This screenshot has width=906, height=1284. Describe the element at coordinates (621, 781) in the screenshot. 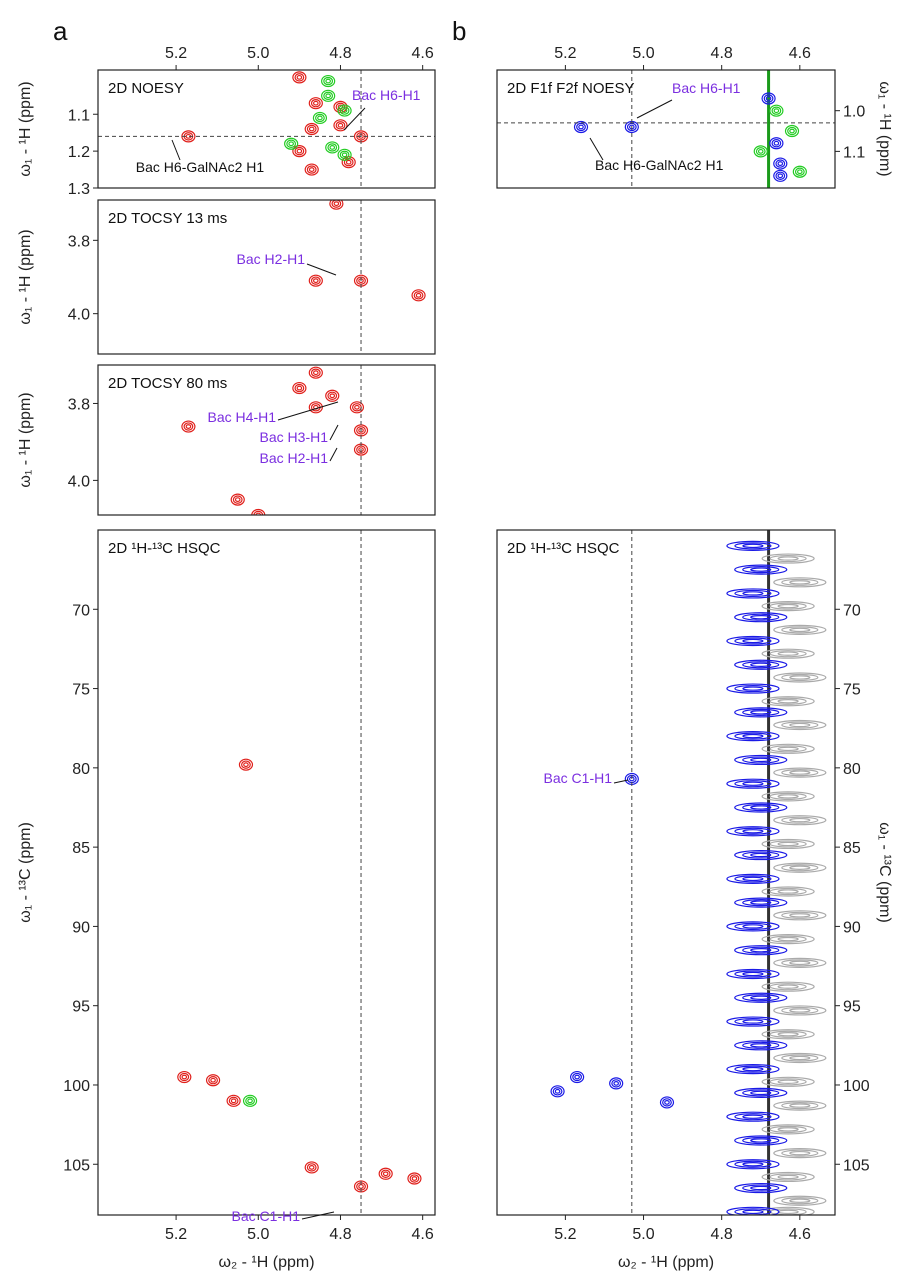

I see `annotation-leader` at that location.